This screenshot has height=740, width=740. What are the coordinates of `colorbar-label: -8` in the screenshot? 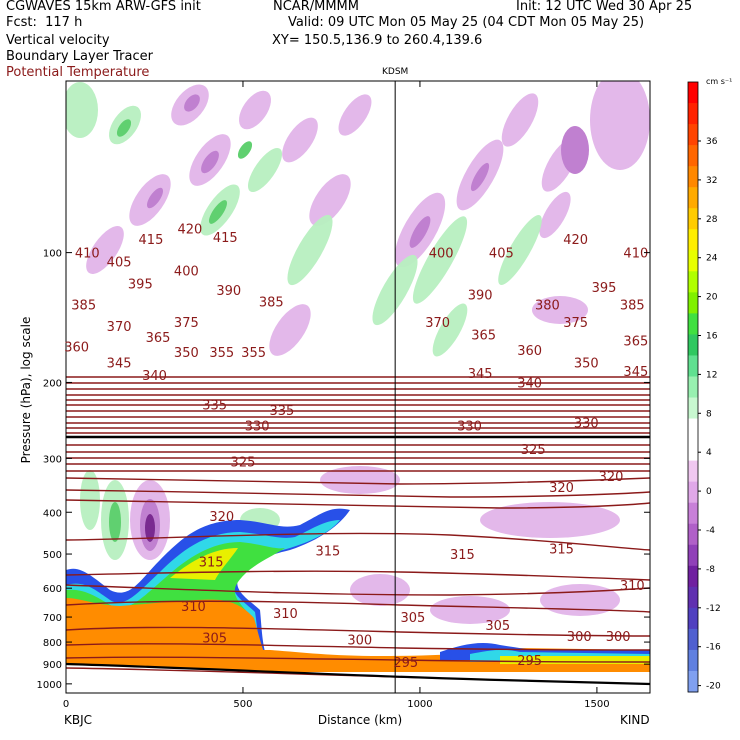 It's located at (710, 570).